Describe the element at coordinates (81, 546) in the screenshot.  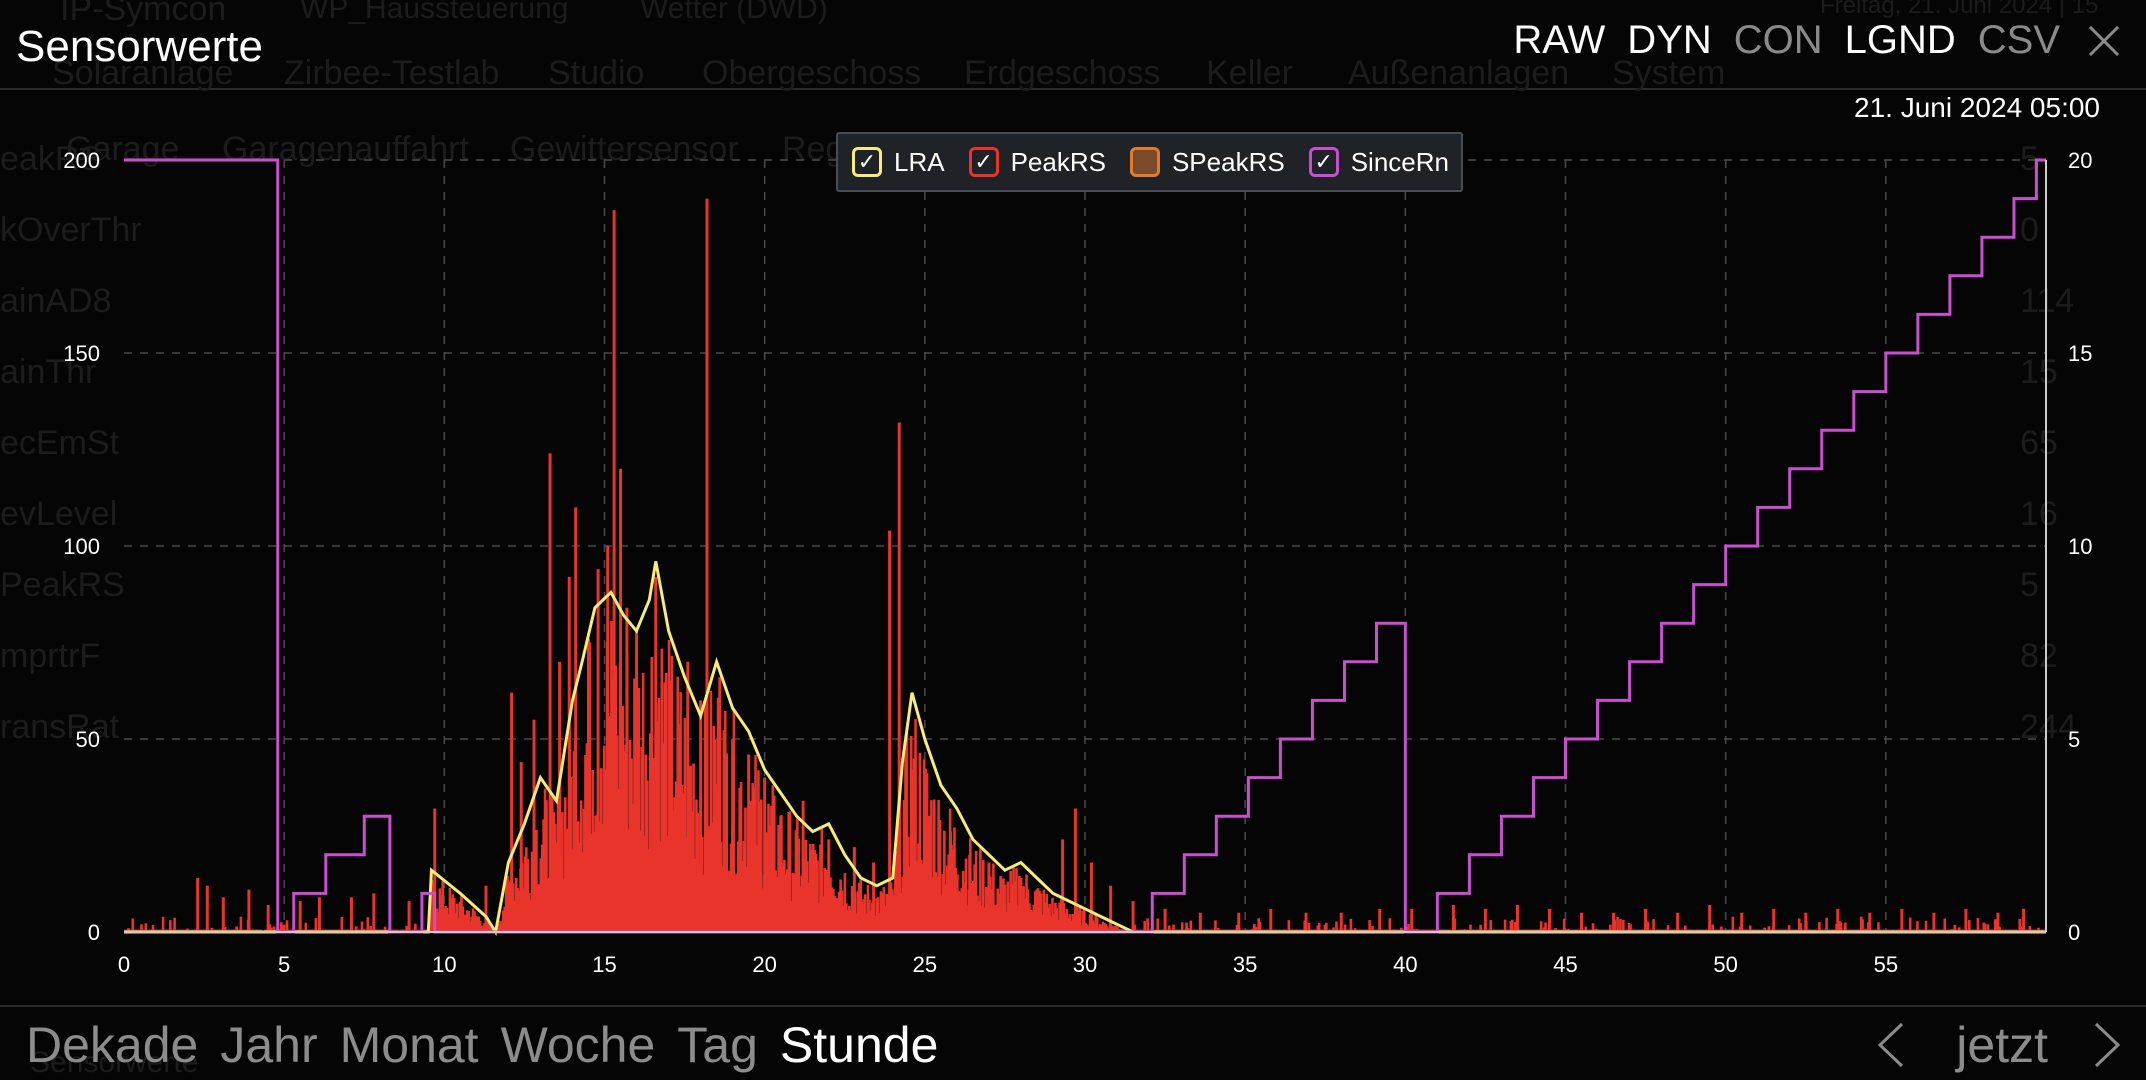
I see `y-left-tick-label: 100` at that location.